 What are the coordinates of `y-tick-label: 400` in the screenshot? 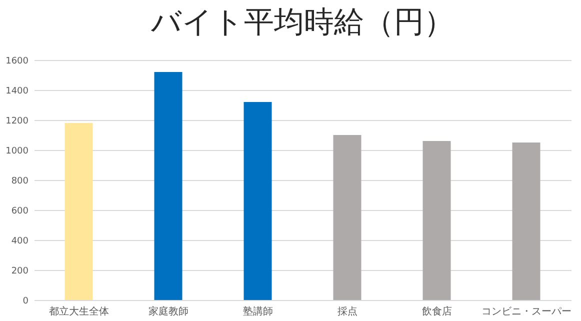 It's located at (20, 241).